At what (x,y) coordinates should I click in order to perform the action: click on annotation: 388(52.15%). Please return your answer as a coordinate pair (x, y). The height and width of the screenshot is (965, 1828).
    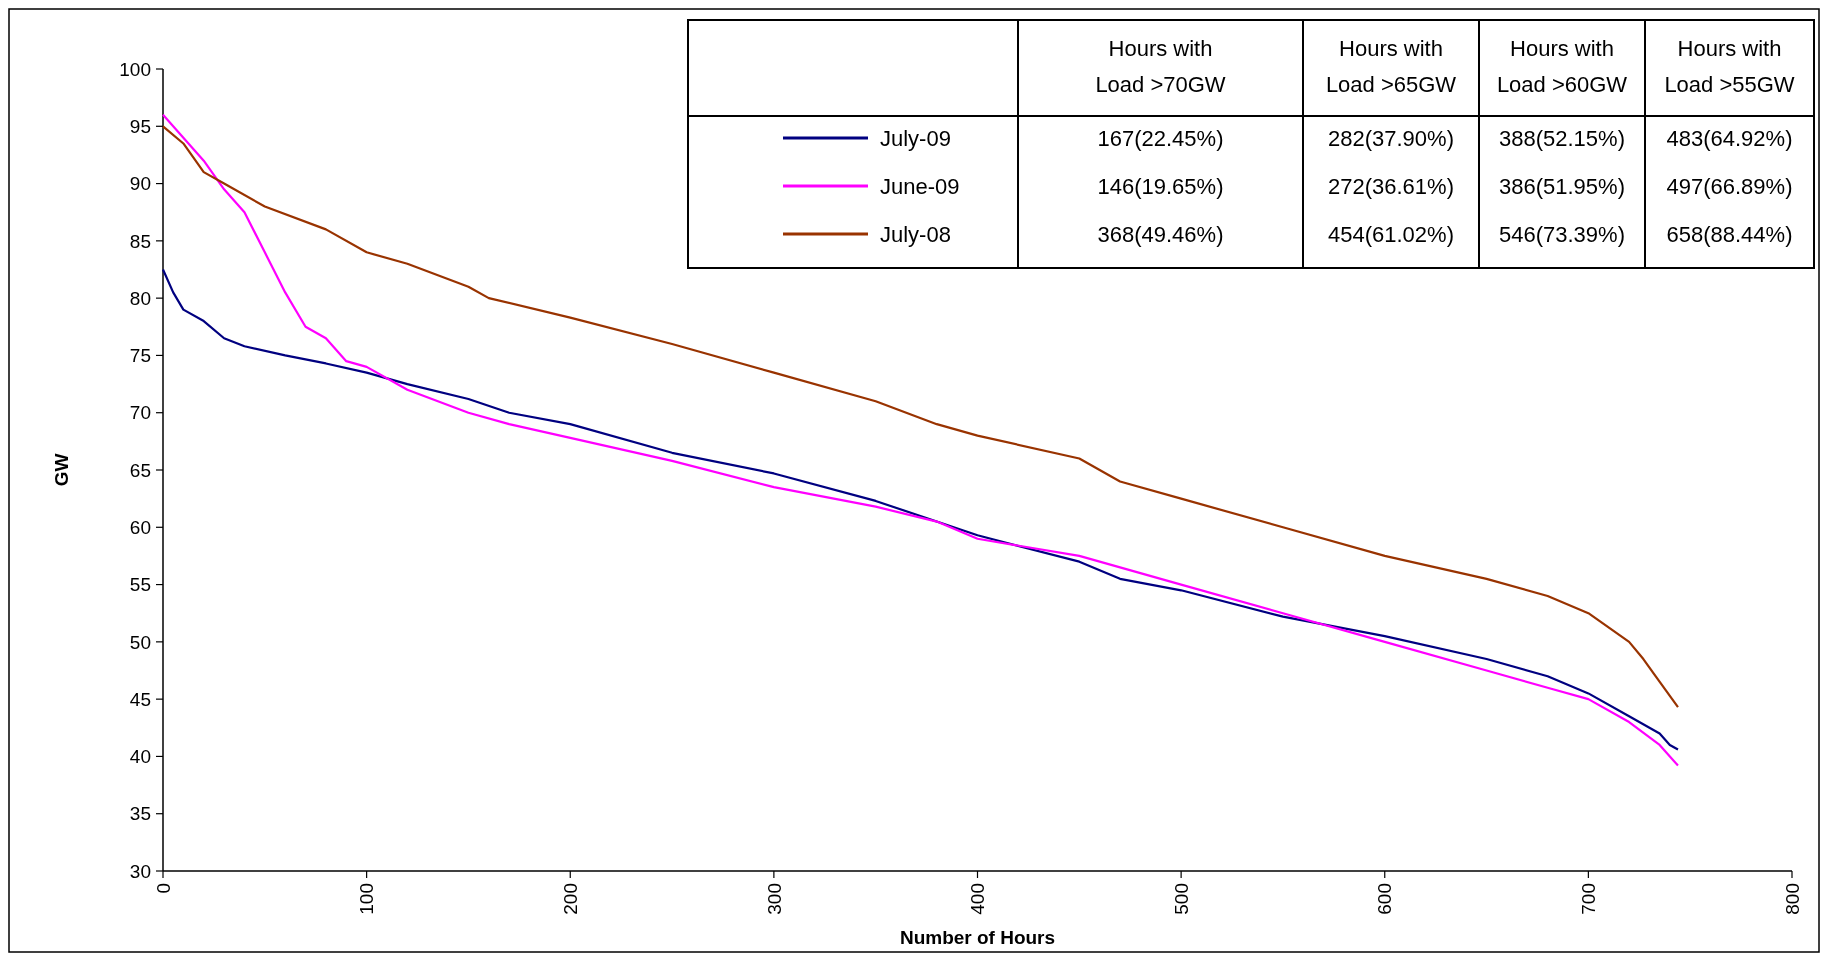
    Looking at the image, I should click on (1562, 138).